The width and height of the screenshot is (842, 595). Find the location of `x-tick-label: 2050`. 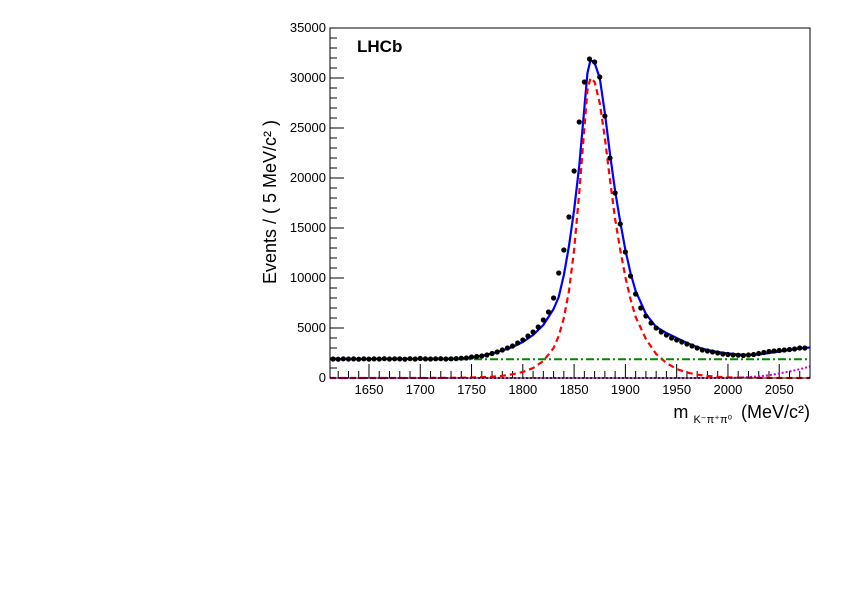

x-tick-label: 2050 is located at coordinates (779, 389).